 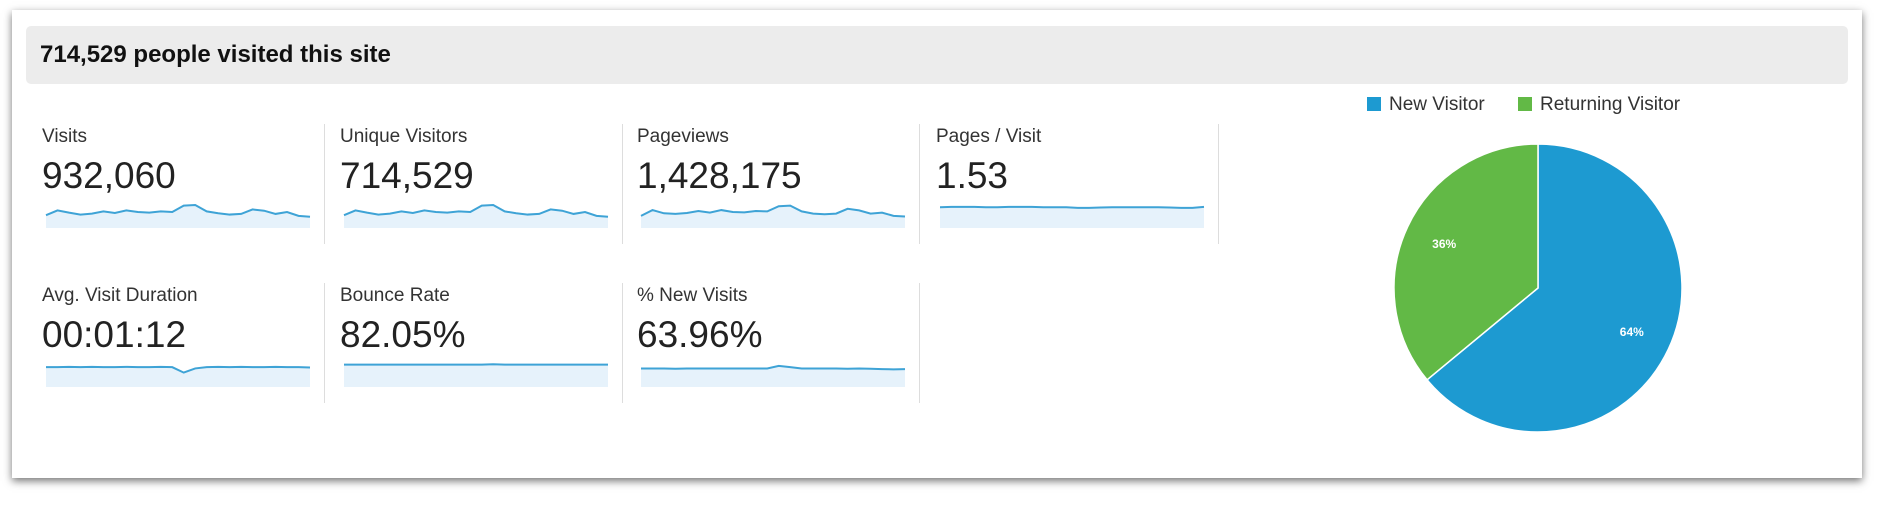 I want to click on metric-value: 63.96%, so click(x=700, y=334).